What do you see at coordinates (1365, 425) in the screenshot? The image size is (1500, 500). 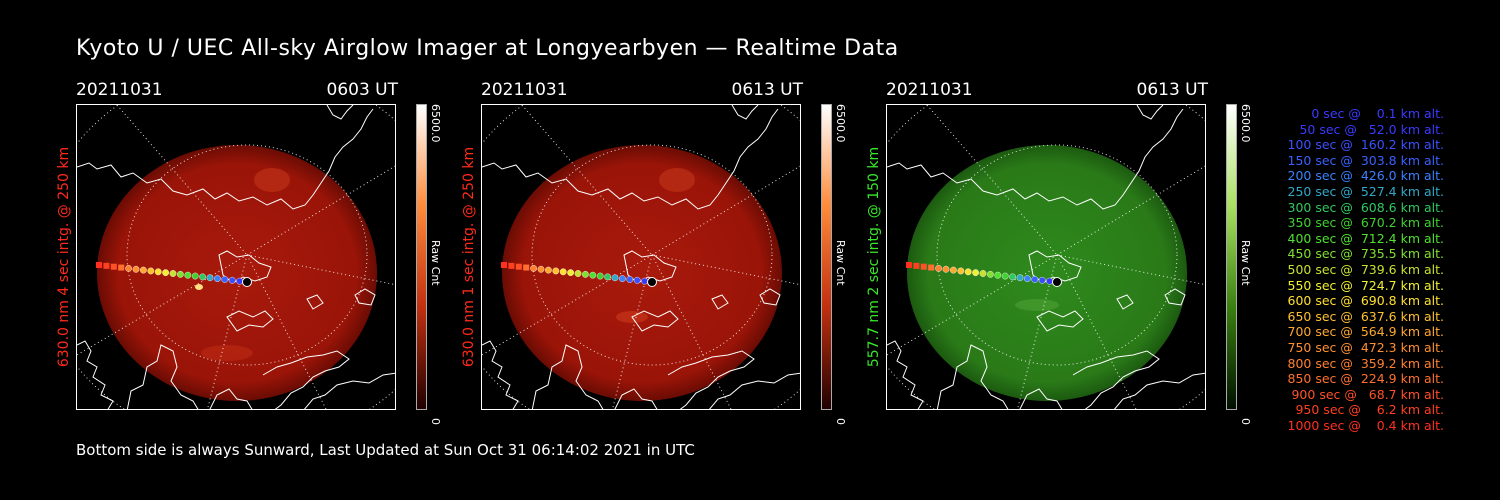 I see `legend-row: 1000 sec @ 0.4 km alt.` at bounding box center [1365, 425].